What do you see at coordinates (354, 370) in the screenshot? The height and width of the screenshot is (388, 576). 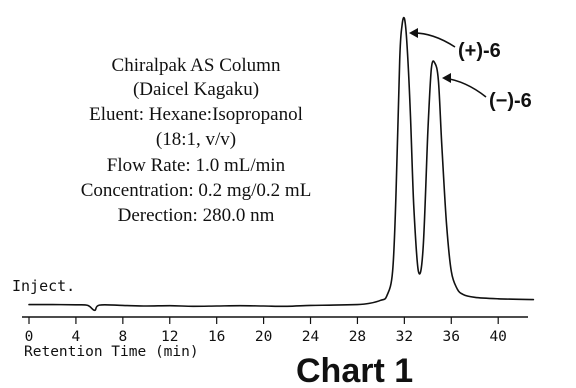 I see `figure-caption: Chart 1` at bounding box center [354, 370].